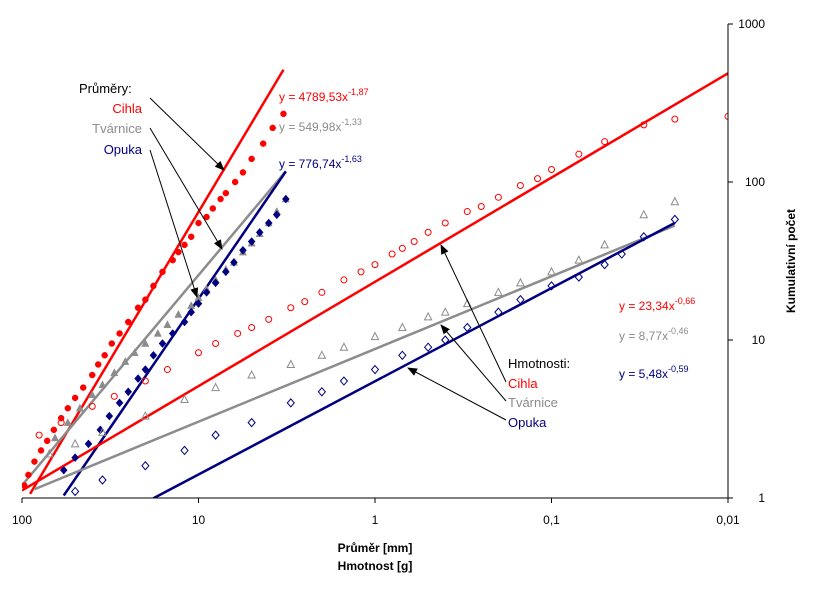 The height and width of the screenshot is (592, 813). What do you see at coordinates (187, 134) in the screenshot?
I see `arrow-diameter-cihla` at bounding box center [187, 134].